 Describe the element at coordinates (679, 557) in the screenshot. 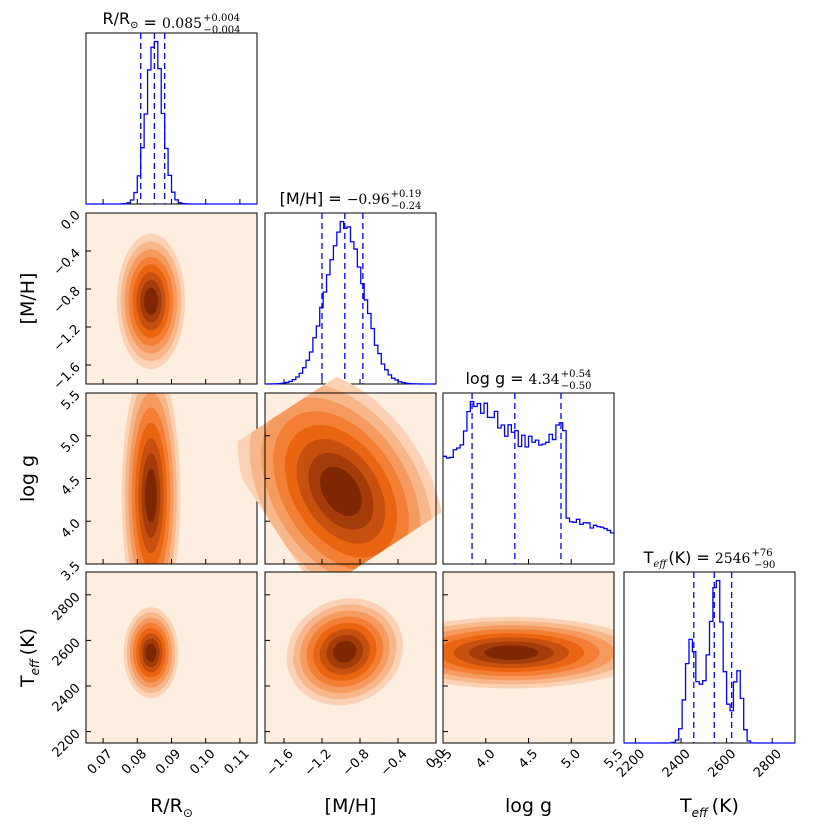

I see `title-unit: (K)` at that location.